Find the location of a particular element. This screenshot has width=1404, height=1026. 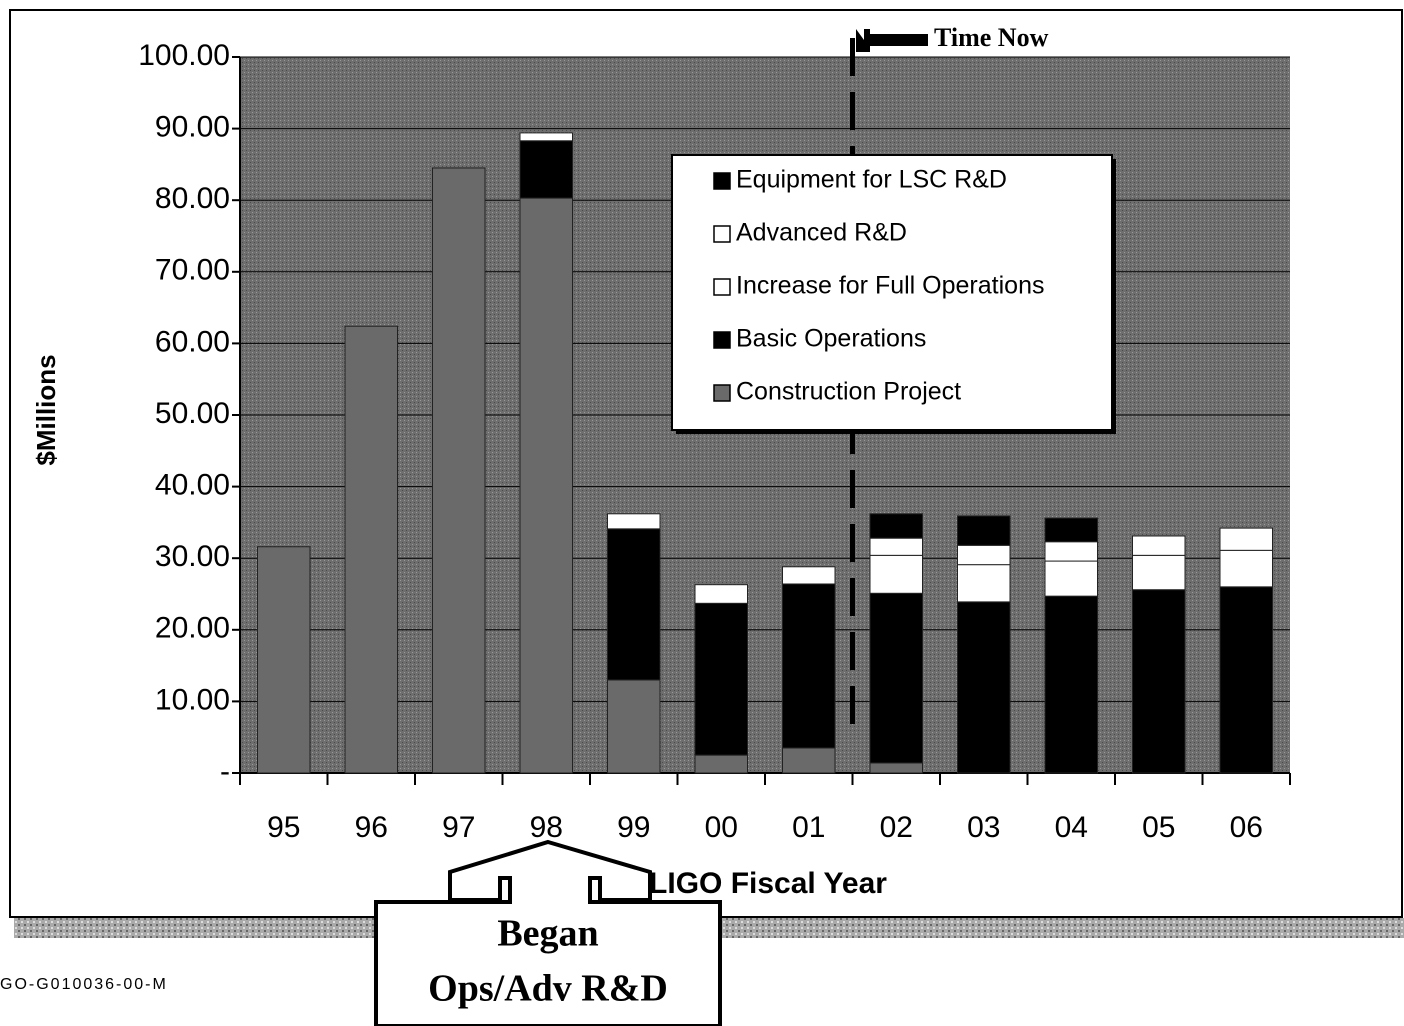

y-tick-label: 30.00 is located at coordinates (192, 556).